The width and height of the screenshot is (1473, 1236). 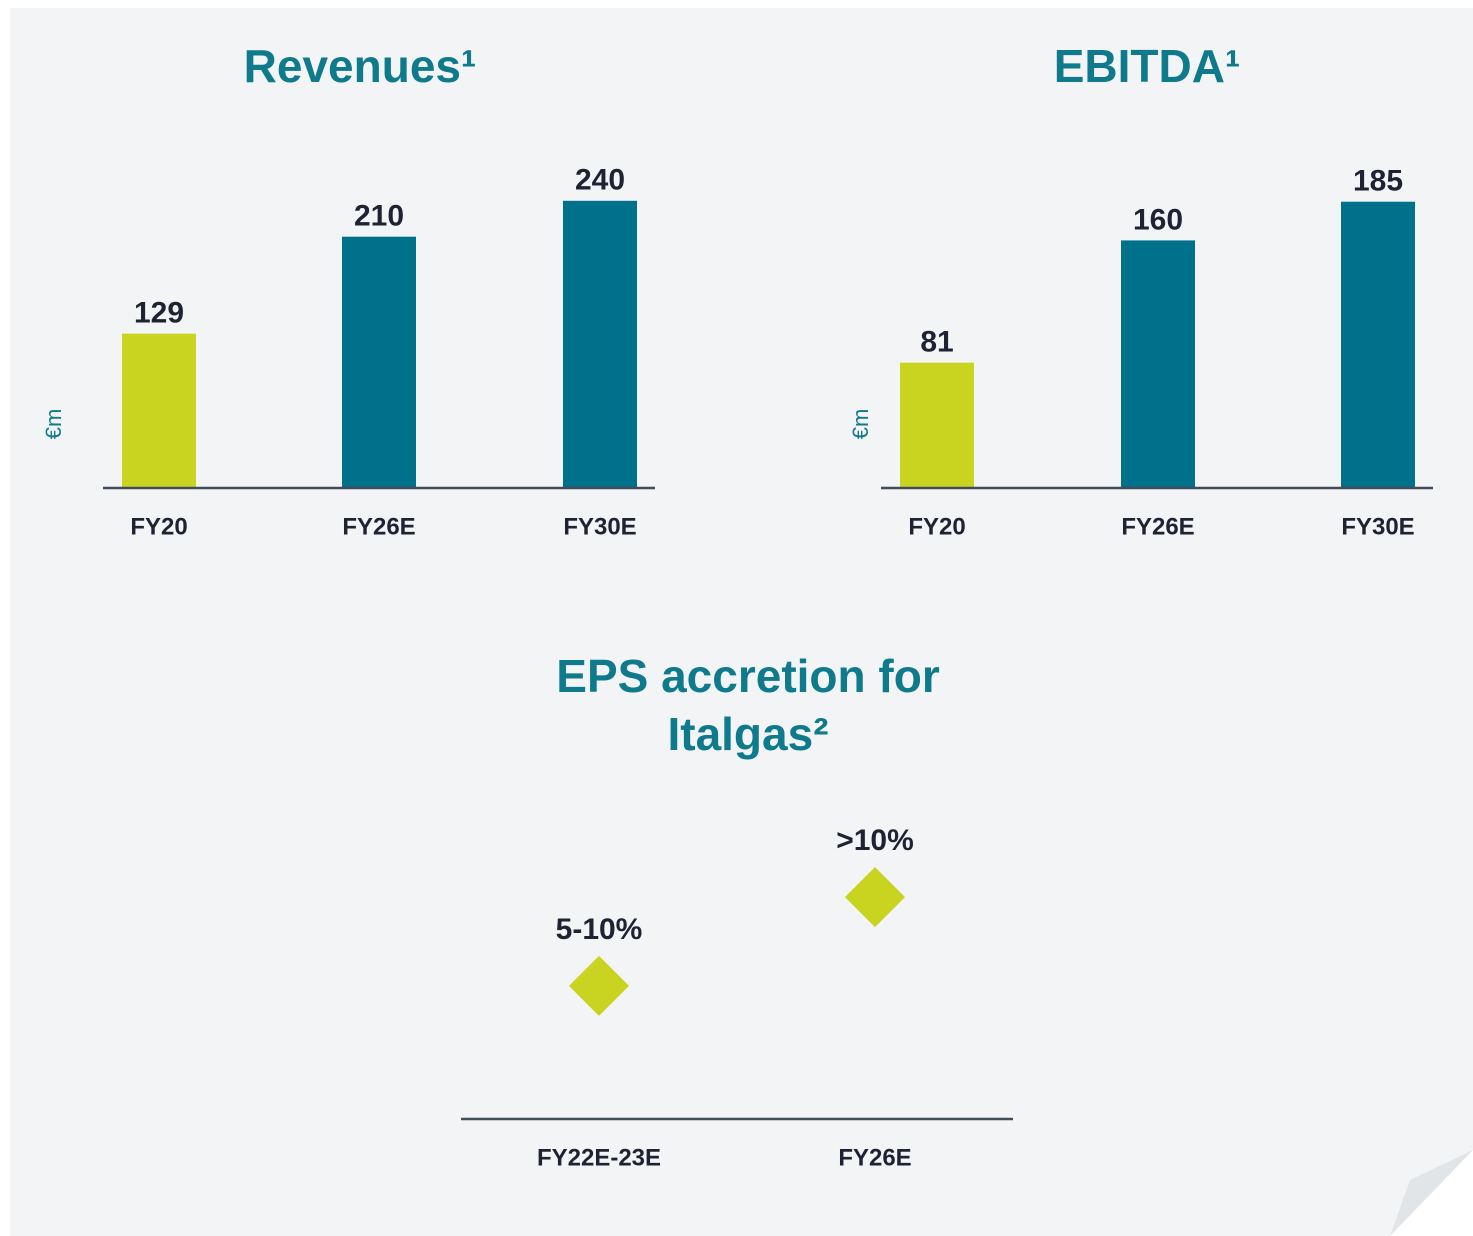 What do you see at coordinates (1431, 1193) in the screenshot?
I see `folded-corner` at bounding box center [1431, 1193].